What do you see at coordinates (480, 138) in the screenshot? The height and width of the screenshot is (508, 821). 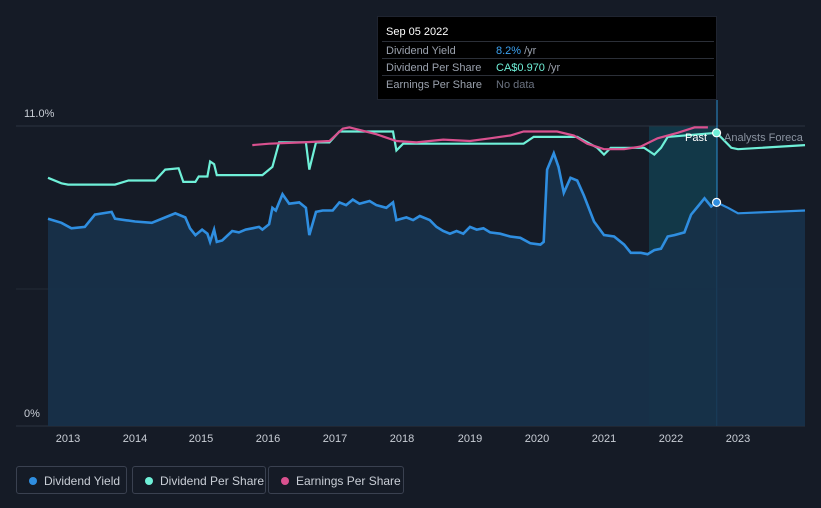 I see `eps-line` at bounding box center [480, 138].